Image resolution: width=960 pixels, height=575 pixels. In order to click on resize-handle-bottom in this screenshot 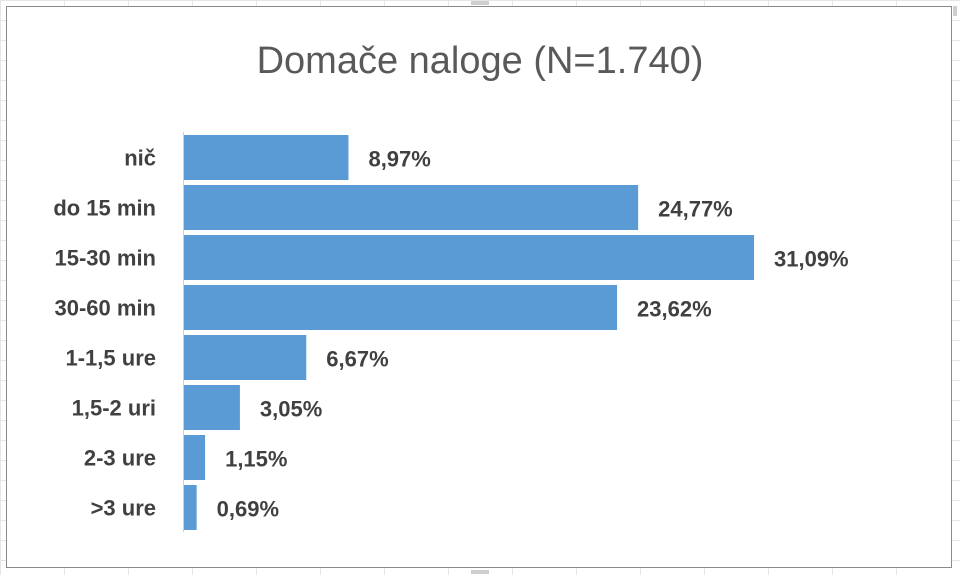, I will do `click(480, 572)`.